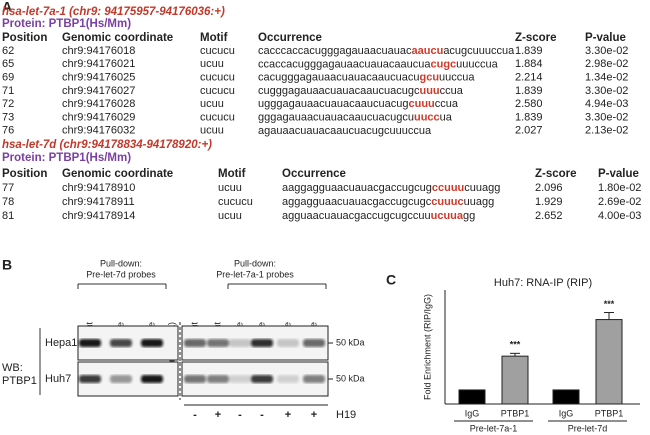  I want to click on group-label: Pre-let-7a-1, so click(494, 428).